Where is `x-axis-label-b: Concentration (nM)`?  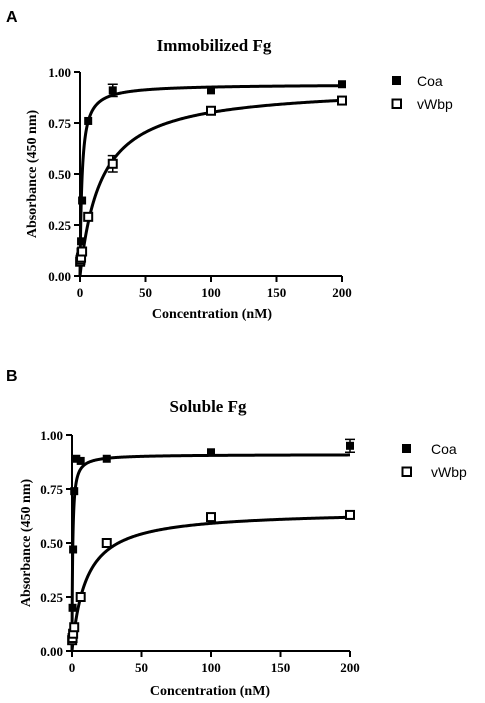
x-axis-label-b: Concentration (nM) is located at coordinates (210, 691).